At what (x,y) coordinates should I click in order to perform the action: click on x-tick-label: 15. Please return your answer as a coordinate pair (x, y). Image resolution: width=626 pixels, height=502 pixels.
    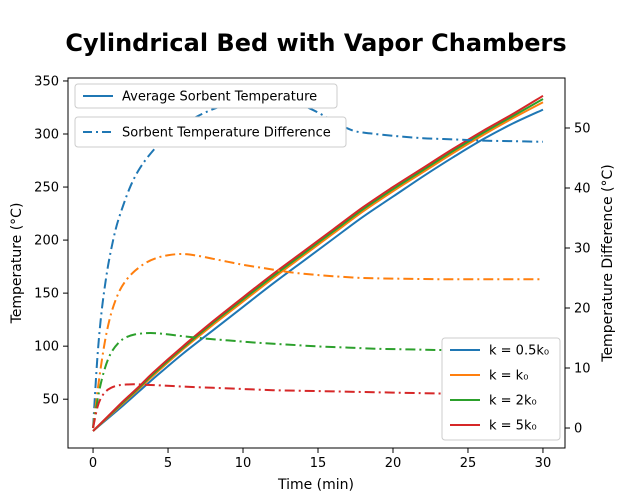
    Looking at the image, I should click on (318, 463).